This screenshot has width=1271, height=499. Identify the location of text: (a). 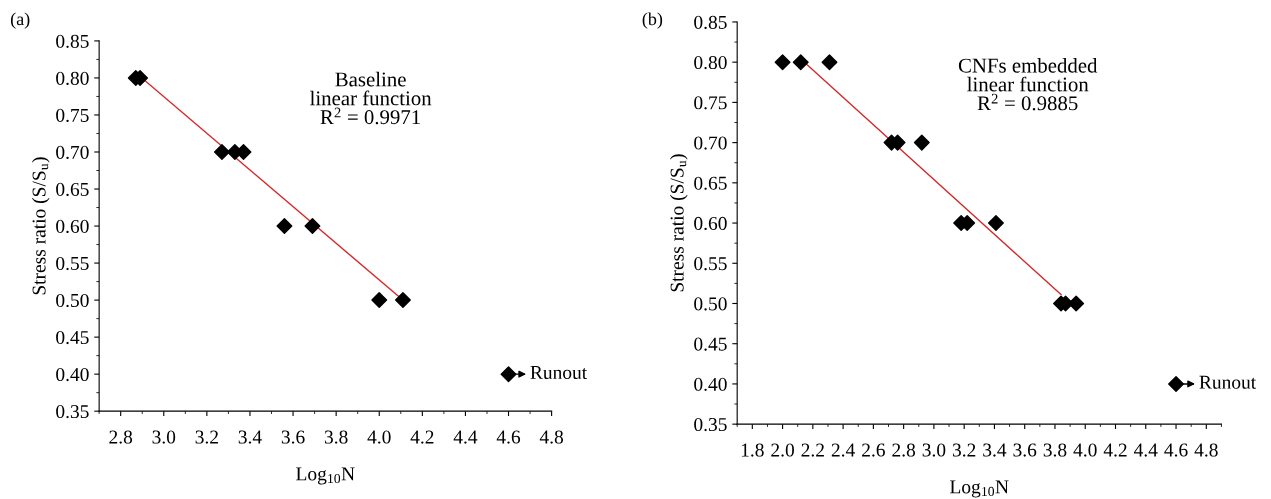
(20, 20).